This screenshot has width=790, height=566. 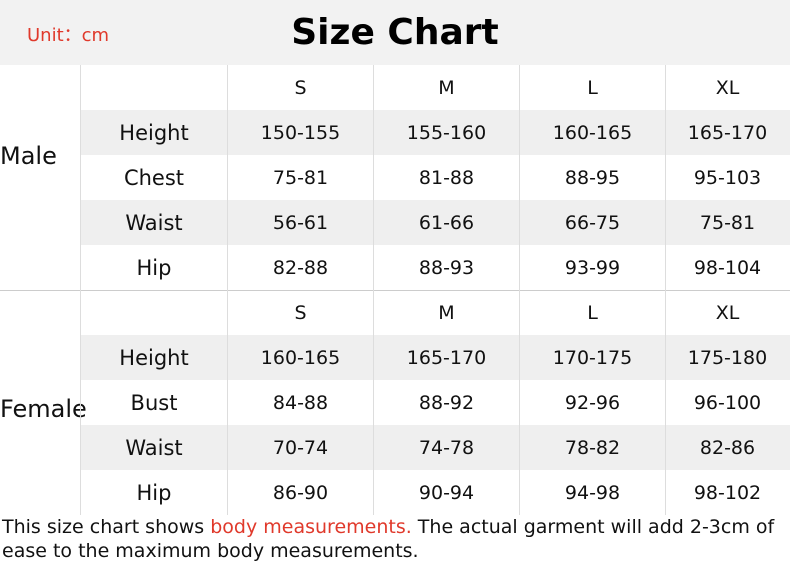 What do you see at coordinates (300, 132) in the screenshot?
I see `table-cell: 150-155` at bounding box center [300, 132].